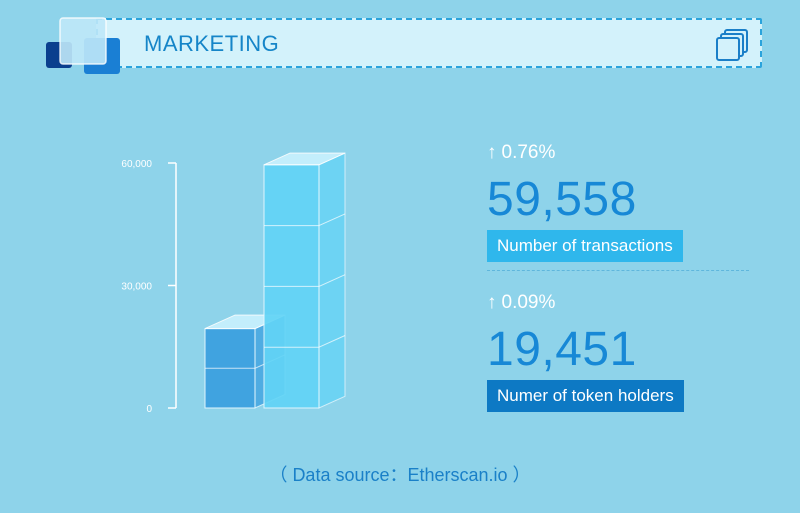 The height and width of the screenshot is (513, 800). What do you see at coordinates (528, 152) in the screenshot?
I see `change-value: 0.76%` at bounding box center [528, 152].